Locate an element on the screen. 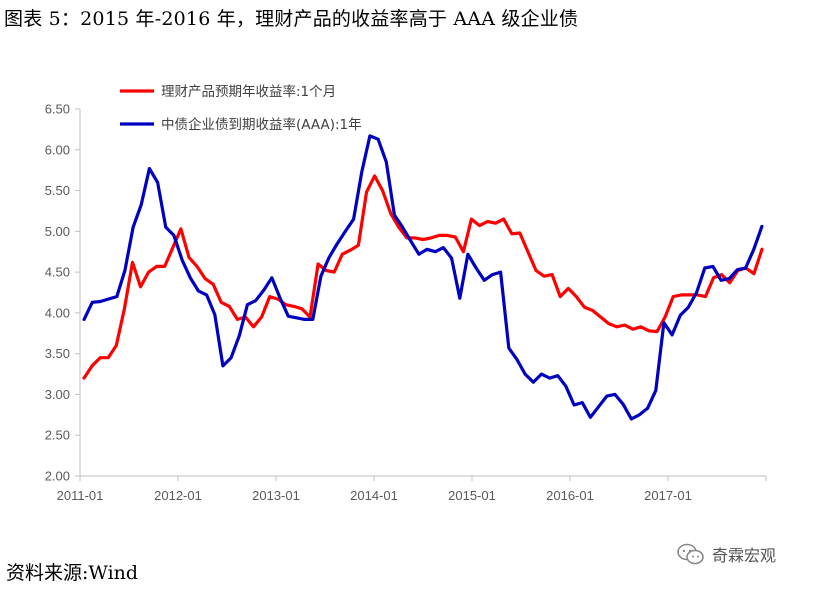 The image size is (826, 590). y-tick-label: 3.00 is located at coordinates (57, 394).